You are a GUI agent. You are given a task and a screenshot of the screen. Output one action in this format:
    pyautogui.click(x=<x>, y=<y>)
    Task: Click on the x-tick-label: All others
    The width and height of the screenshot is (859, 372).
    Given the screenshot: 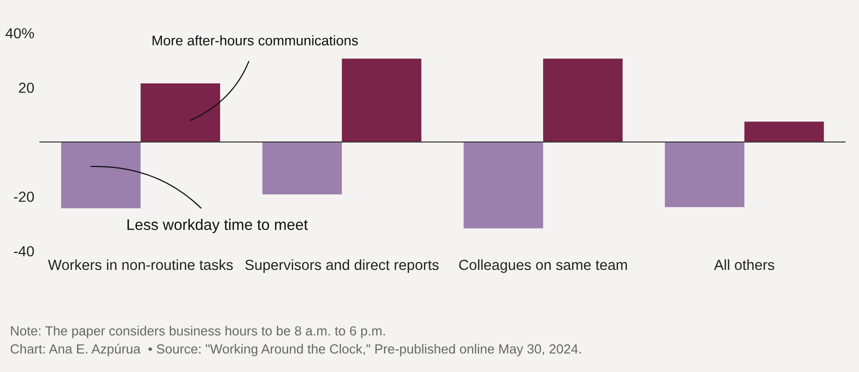 What is the action you would take?
    pyautogui.click(x=744, y=264)
    